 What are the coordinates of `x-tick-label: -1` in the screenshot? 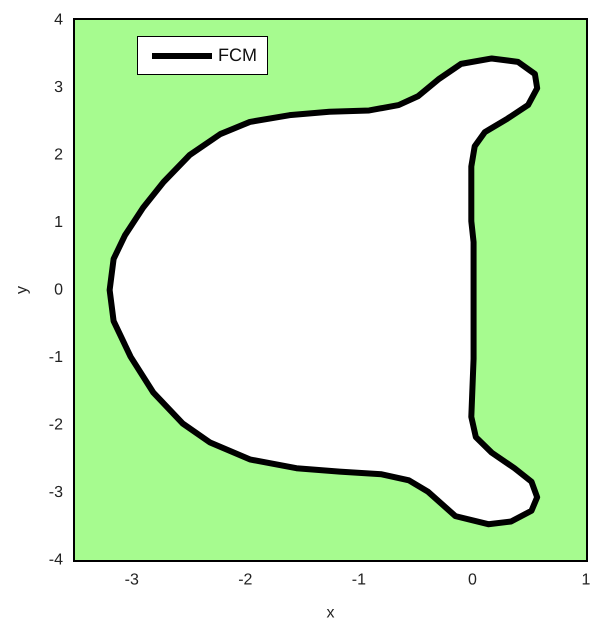 It's located at (359, 580).